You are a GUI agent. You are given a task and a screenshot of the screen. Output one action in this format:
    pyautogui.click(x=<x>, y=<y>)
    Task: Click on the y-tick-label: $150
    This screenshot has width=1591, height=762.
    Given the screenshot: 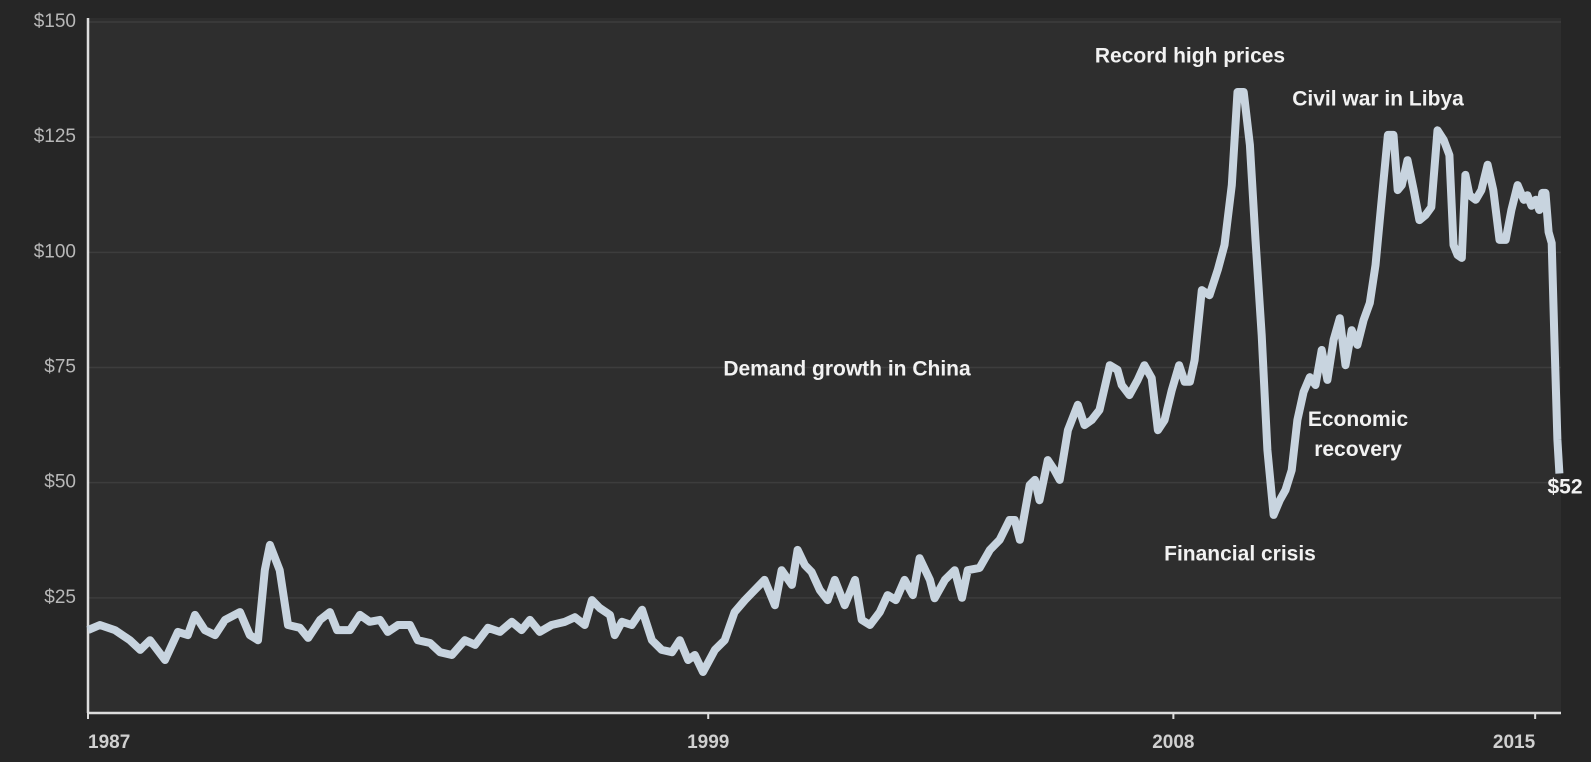 What is the action you would take?
    pyautogui.click(x=55, y=21)
    